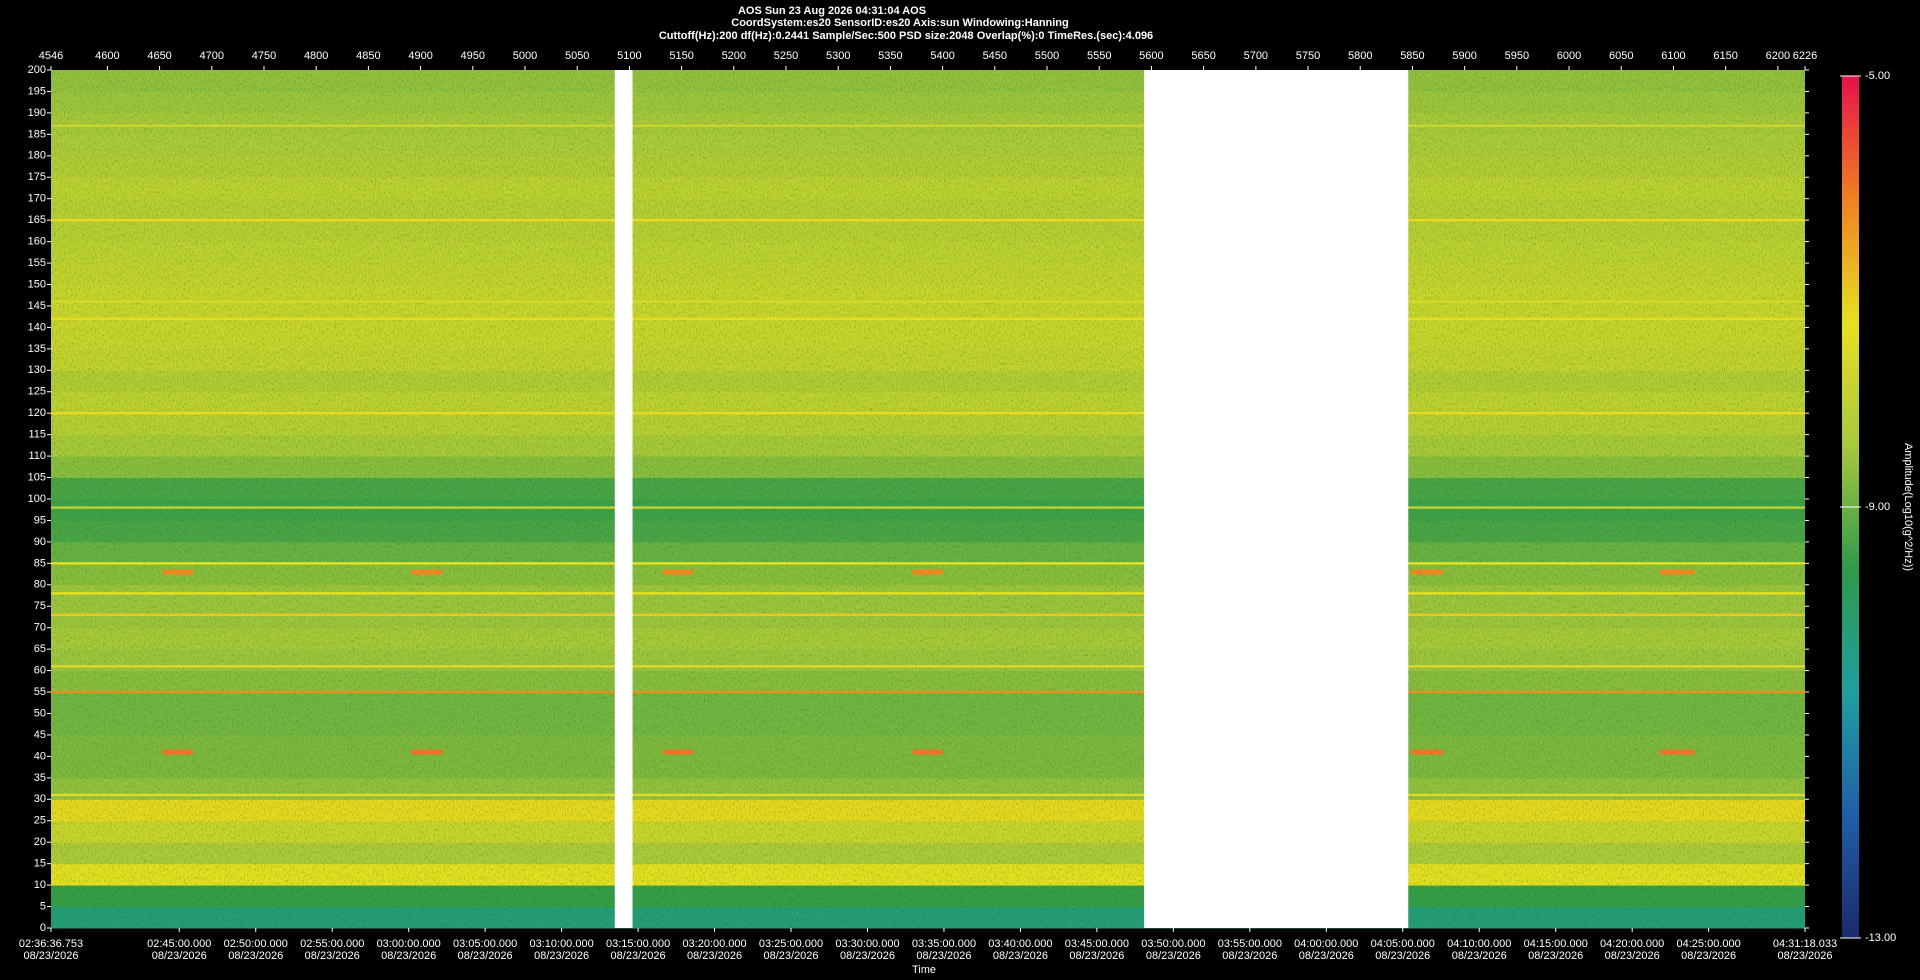 The image size is (1920, 980). Describe the element at coordinates (1412, 56) in the screenshot. I see `x-tick-label-top: 5850` at that location.